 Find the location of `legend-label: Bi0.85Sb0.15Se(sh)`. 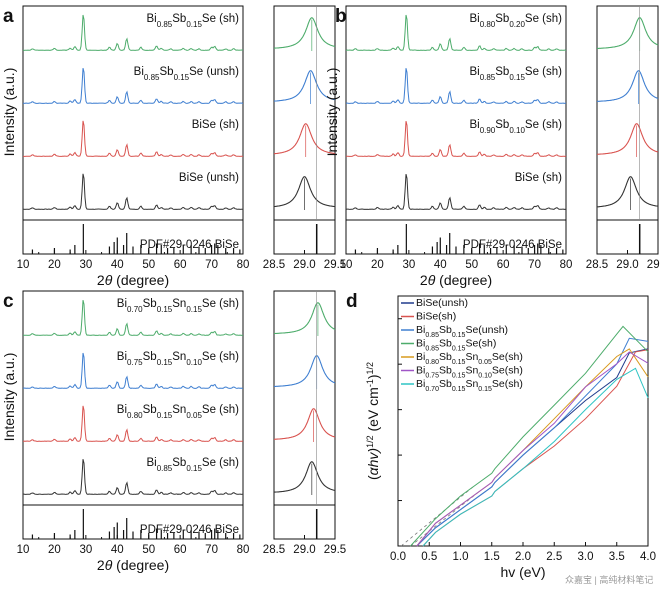

legend-label: Bi0.85Sb0.15Se(sh) is located at coordinates (456, 345).